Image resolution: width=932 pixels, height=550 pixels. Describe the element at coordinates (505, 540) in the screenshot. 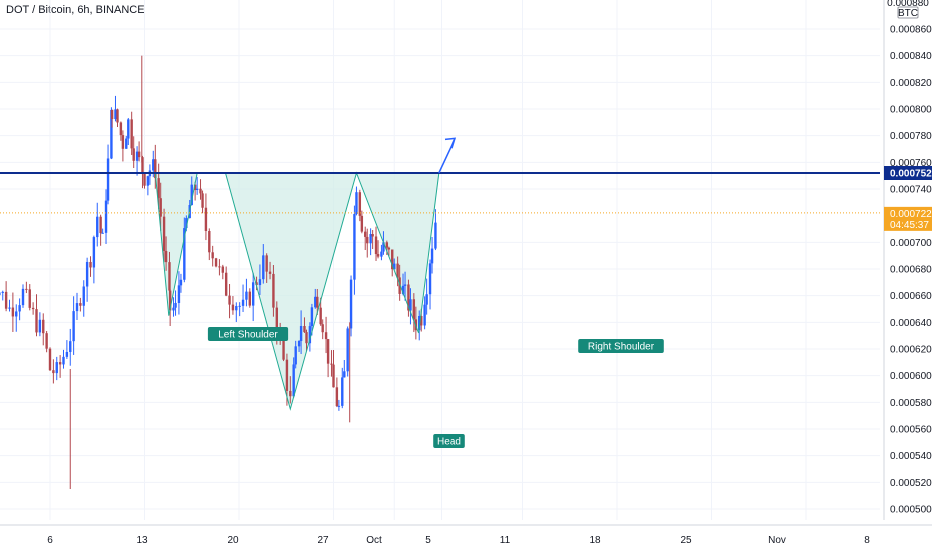

I see `time-tick-label: 11` at that location.